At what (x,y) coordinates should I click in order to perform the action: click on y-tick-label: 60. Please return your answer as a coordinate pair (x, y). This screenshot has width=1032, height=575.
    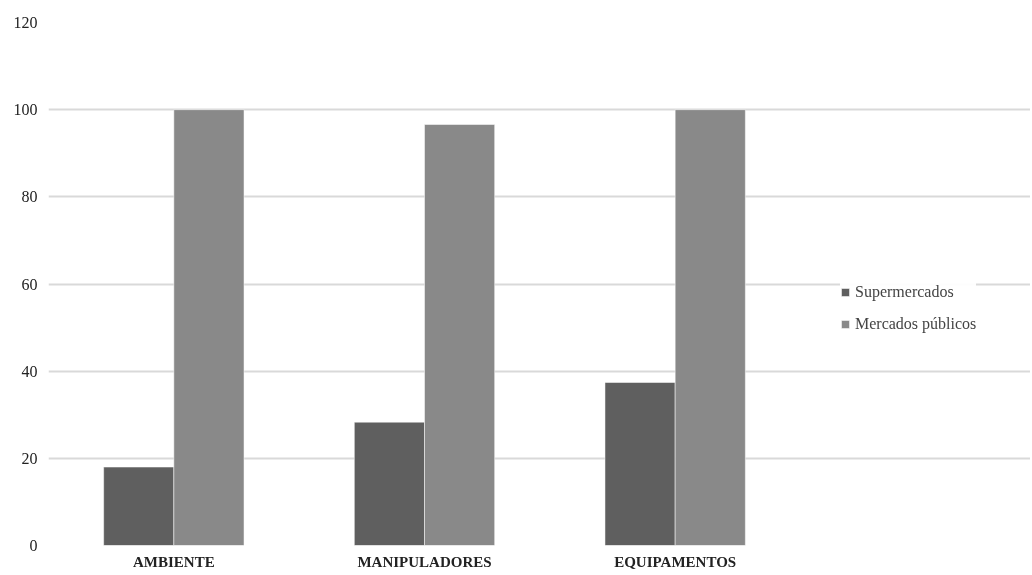
    Looking at the image, I should click on (29, 284).